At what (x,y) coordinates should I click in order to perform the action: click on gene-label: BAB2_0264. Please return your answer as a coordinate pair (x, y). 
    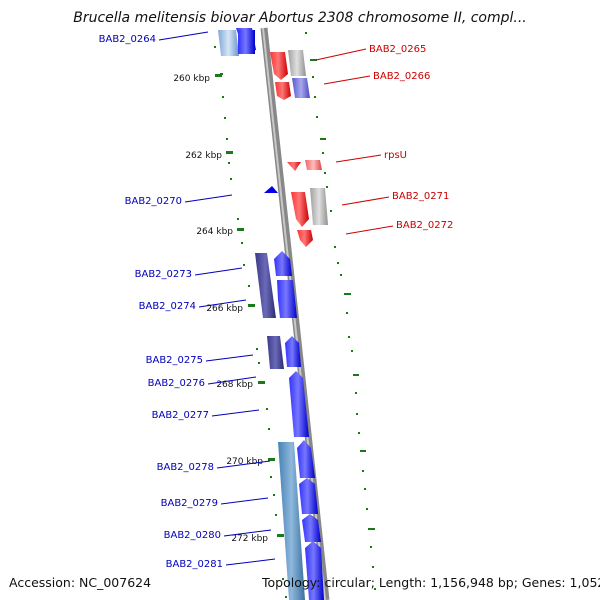
    Looking at the image, I should click on (127, 39).